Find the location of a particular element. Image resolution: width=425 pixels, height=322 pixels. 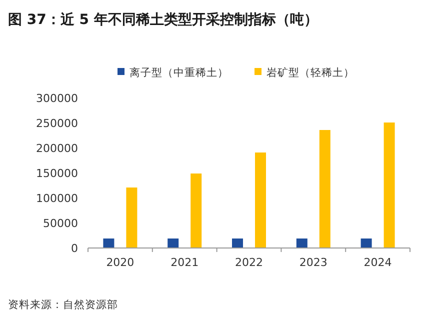

y-tick-label: 150000 is located at coordinates (57, 173).